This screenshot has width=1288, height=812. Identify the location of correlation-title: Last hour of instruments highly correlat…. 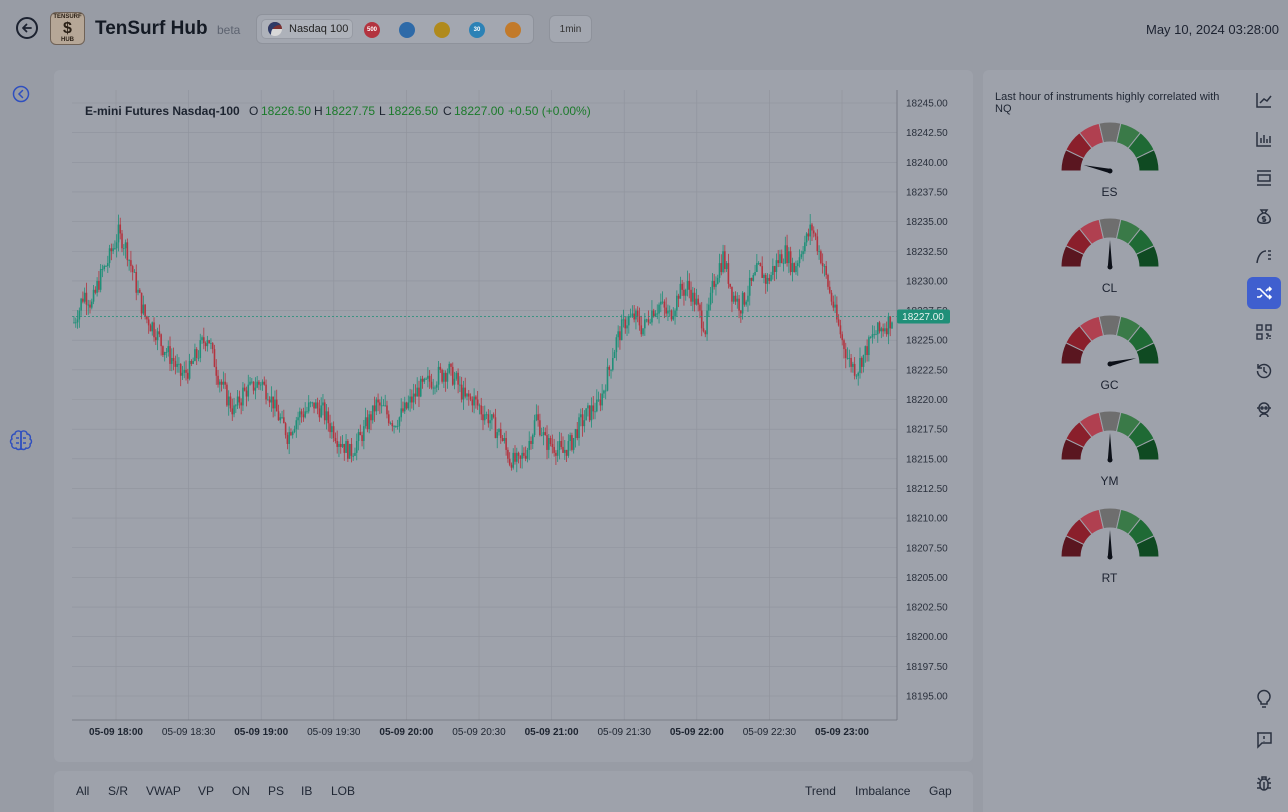
(1107, 103).